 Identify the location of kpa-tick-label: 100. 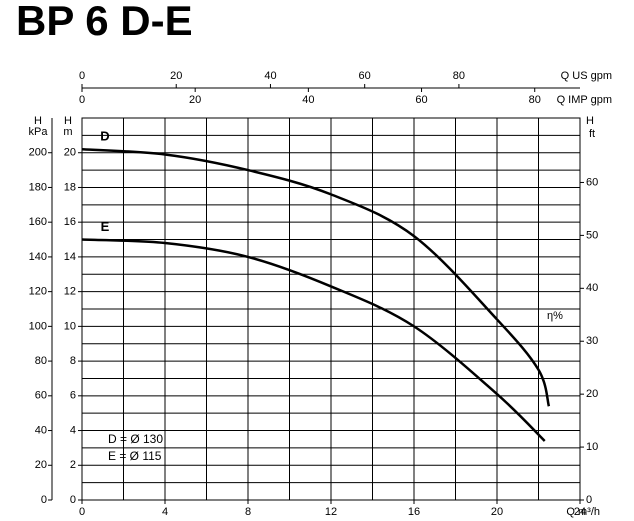
(38, 326).